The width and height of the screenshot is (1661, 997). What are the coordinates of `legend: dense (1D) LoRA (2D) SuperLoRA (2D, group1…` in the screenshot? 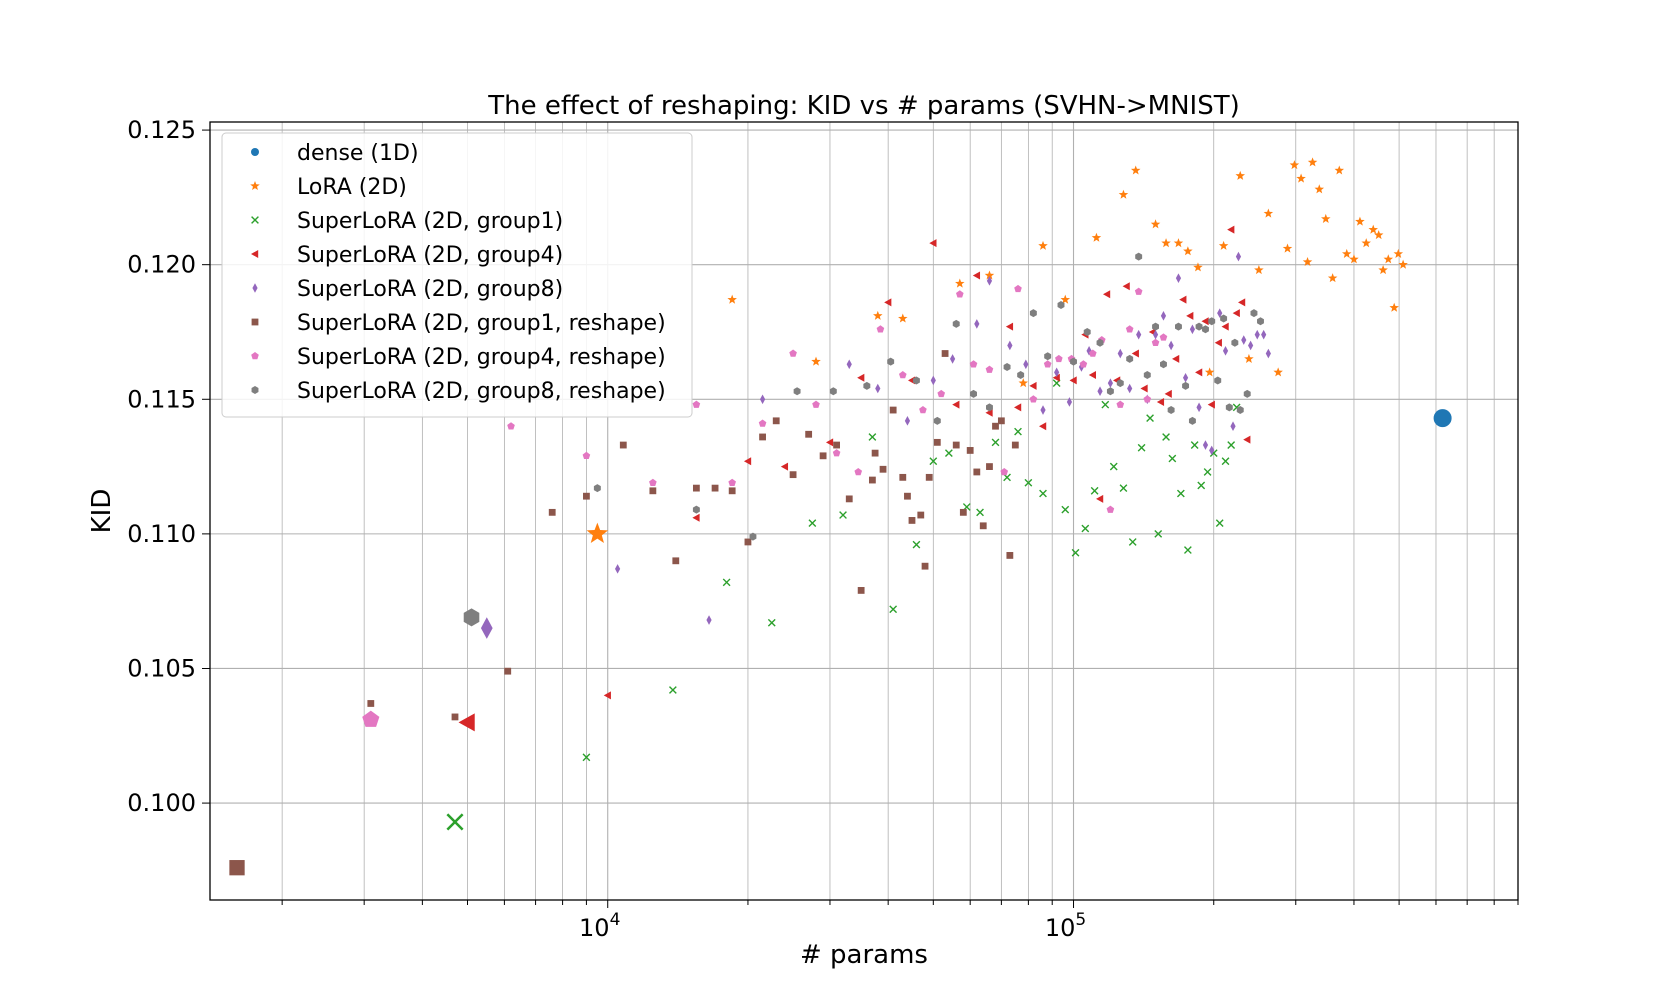 It's located at (457, 275).